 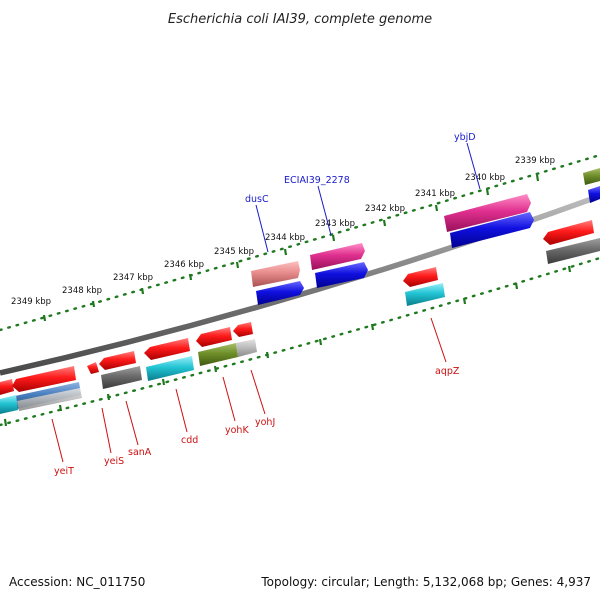 What do you see at coordinates (257, 199) in the screenshot?
I see `gene-label-dusC: dusC` at bounding box center [257, 199].